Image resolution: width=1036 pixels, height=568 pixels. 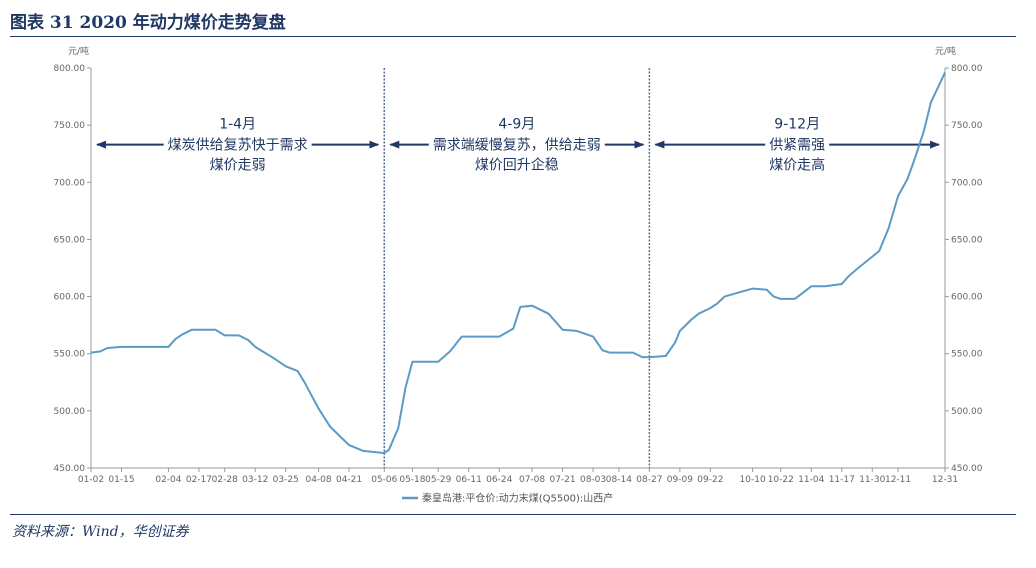 What do you see at coordinates (469, 480) in the screenshot?
I see `x-tick-label: 06-11` at bounding box center [469, 480].